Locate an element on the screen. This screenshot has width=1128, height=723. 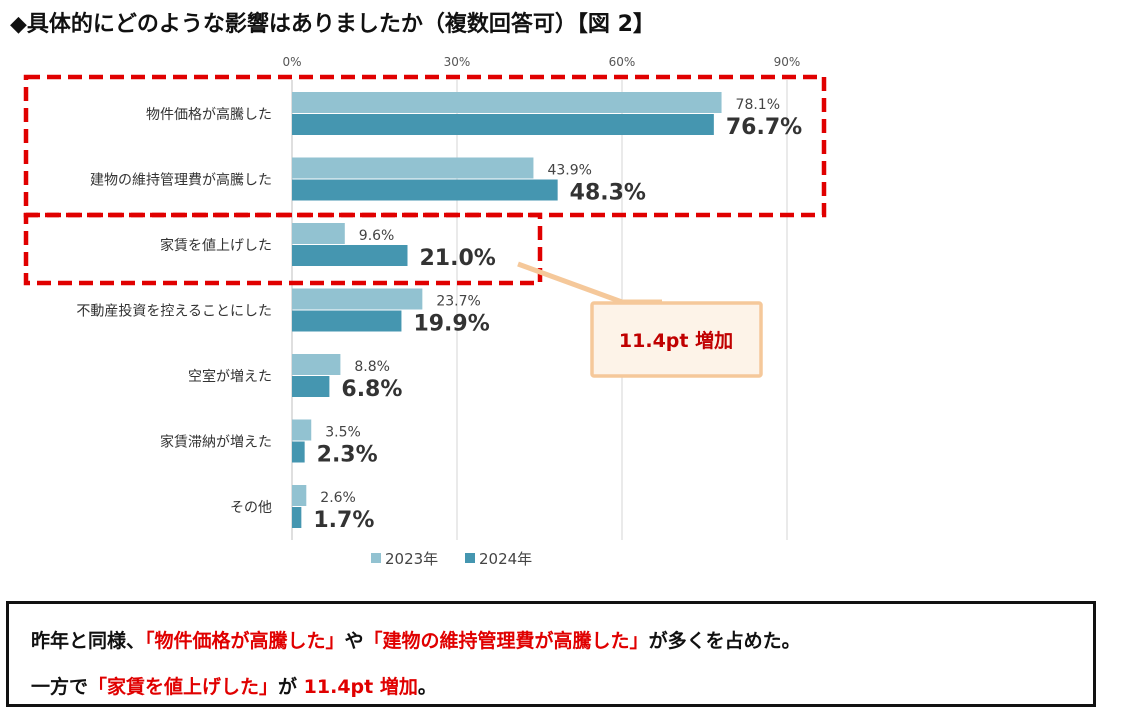
category-label: 不動産投資を控えることにした is located at coordinates (174, 312).